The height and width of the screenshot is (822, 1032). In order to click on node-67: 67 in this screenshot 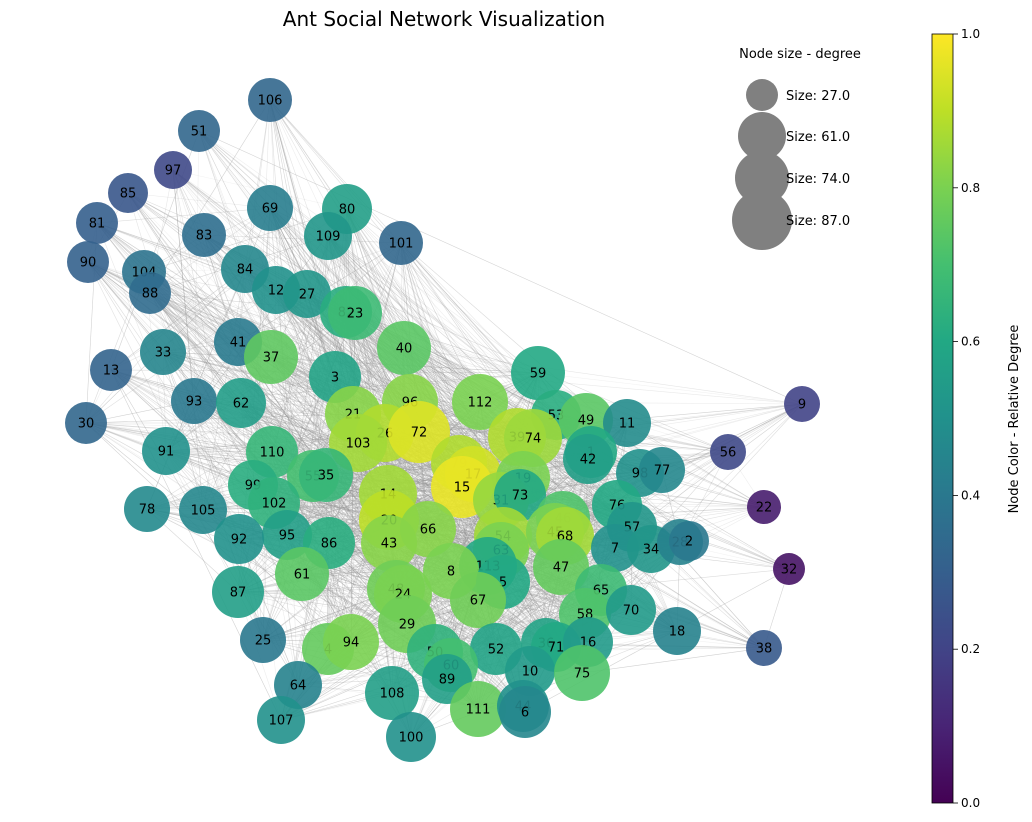, I will do `click(478, 600)`.